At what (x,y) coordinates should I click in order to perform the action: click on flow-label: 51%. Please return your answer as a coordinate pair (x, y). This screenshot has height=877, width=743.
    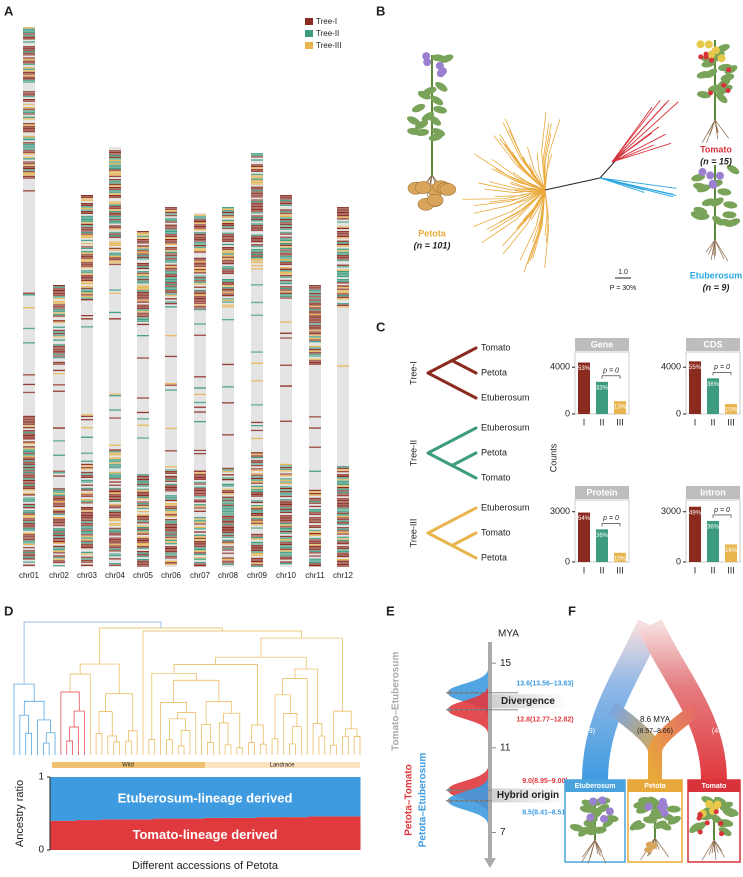
    Looking at the image, I should click on (583, 719).